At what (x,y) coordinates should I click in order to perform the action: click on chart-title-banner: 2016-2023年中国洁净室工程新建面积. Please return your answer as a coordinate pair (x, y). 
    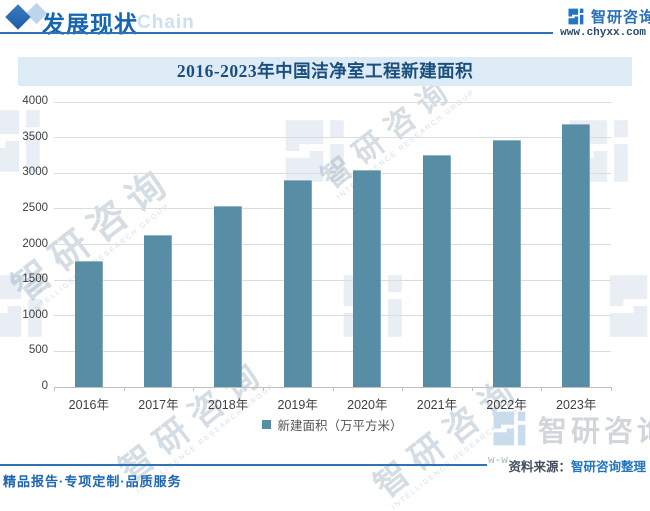
    Looking at the image, I should click on (325, 71).